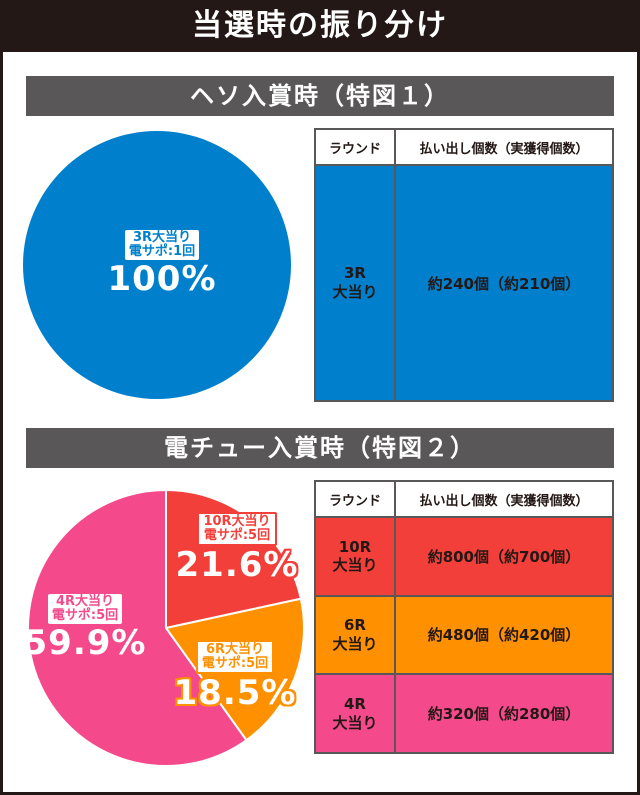 This screenshot has width=640, height=795. Describe the element at coordinates (355, 273) in the screenshot. I see `round-count: 3R` at that location.